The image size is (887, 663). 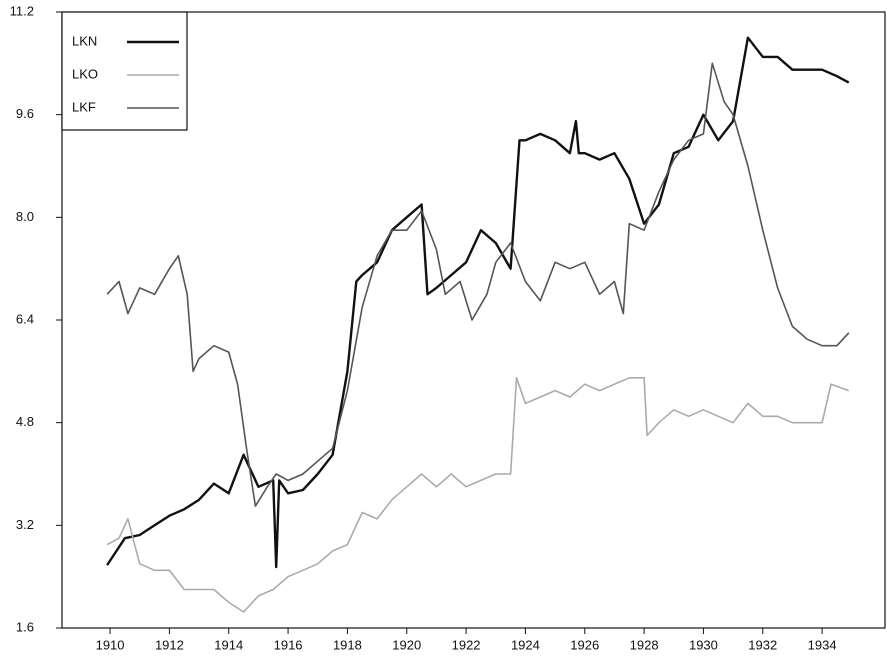 I want to click on x-tick-label: 1934, so click(x=822, y=644).